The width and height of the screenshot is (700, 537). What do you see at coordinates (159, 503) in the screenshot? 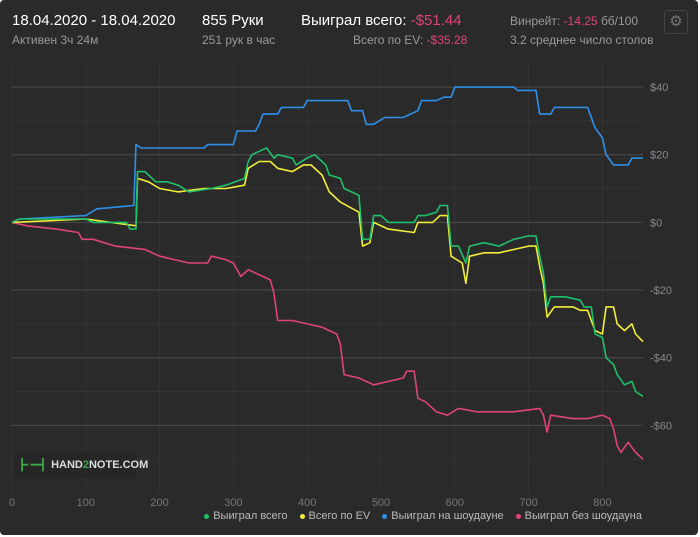
I see `x-tick-label: 200` at bounding box center [159, 503].